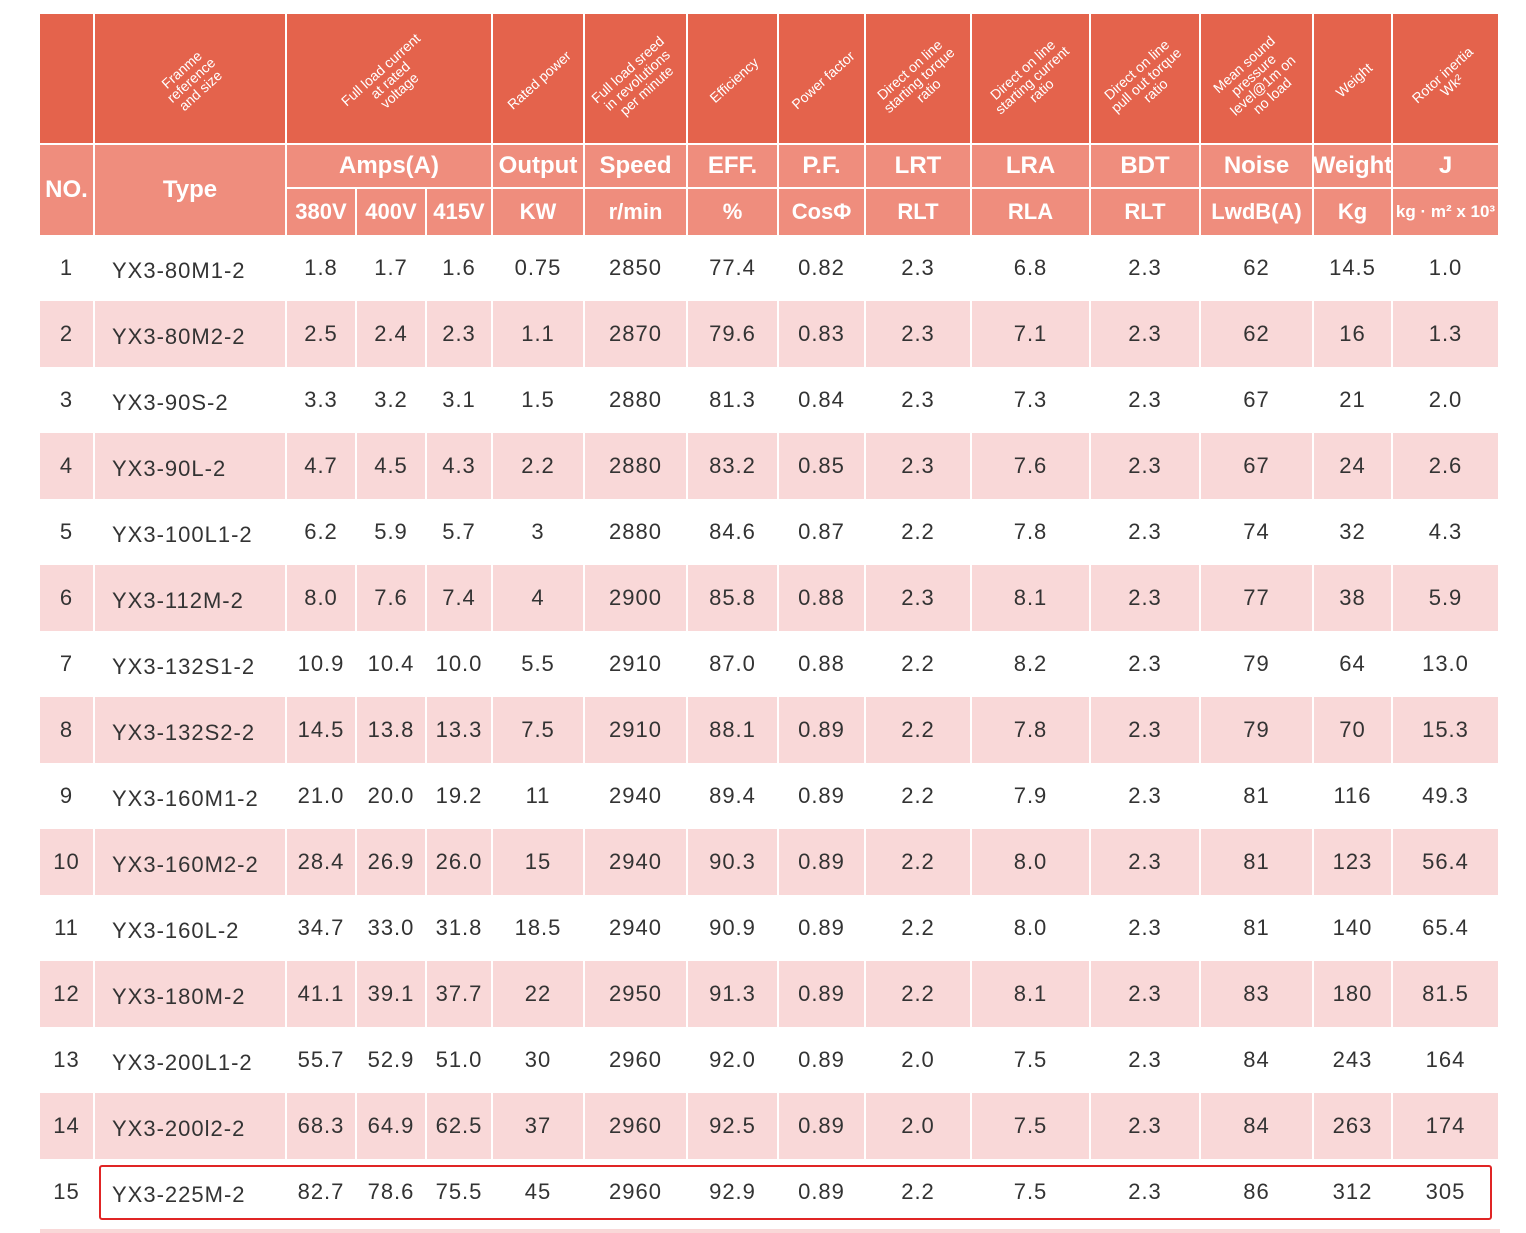 The image size is (1526, 1233). What do you see at coordinates (733, 212) in the screenshot?
I see `header-cell: %` at bounding box center [733, 212].